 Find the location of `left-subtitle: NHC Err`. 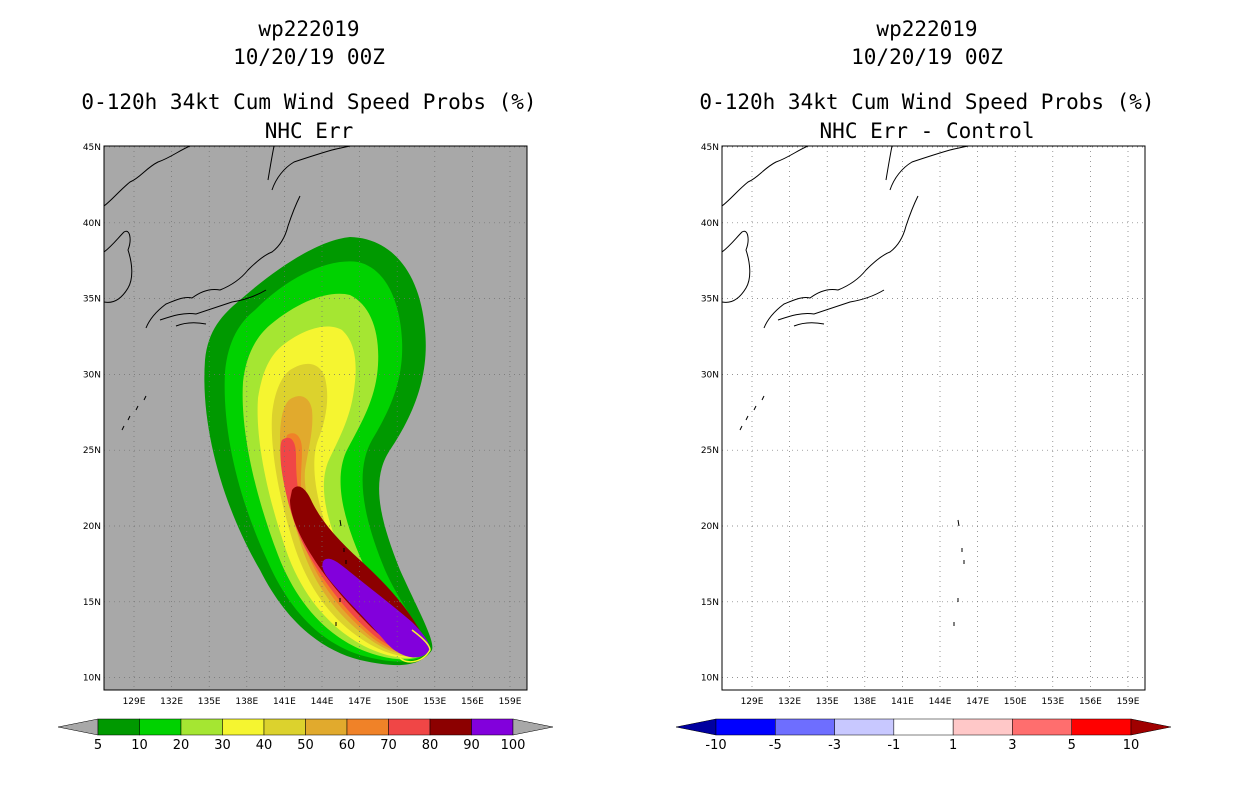

left-subtitle: NHC Err is located at coordinates (309, 131).